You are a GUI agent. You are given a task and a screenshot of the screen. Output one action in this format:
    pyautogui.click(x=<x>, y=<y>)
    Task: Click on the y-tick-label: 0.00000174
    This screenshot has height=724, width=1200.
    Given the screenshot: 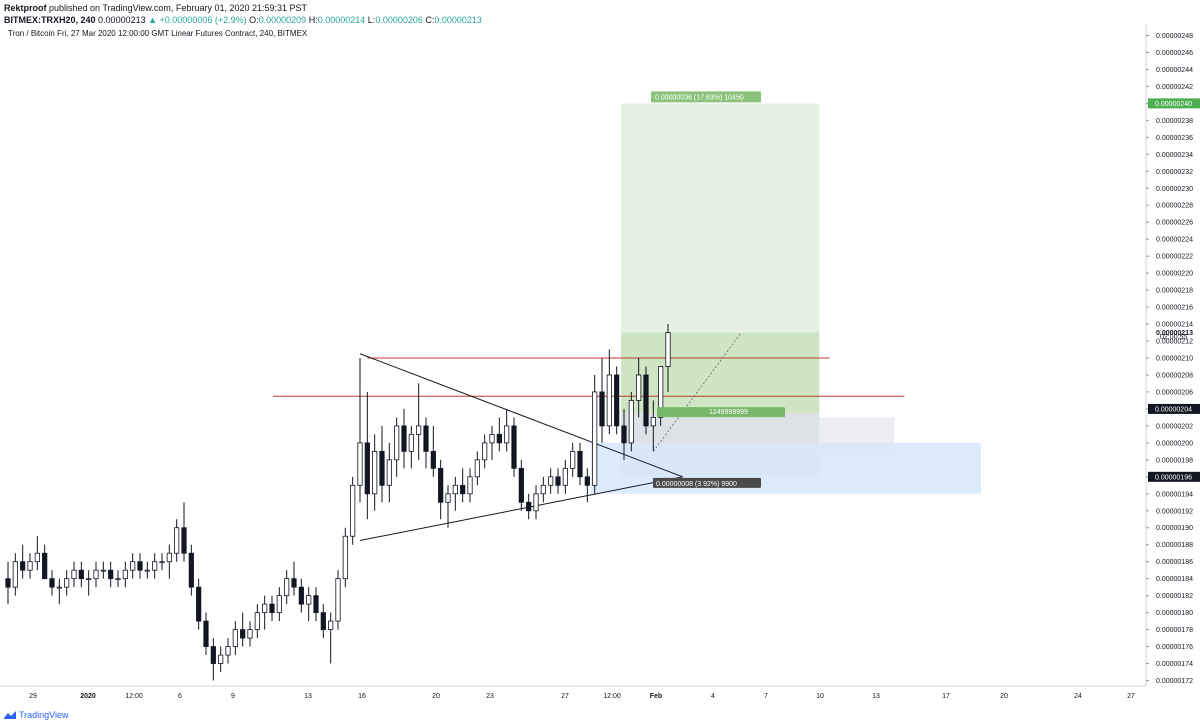 What is the action you would take?
    pyautogui.click(x=1174, y=664)
    